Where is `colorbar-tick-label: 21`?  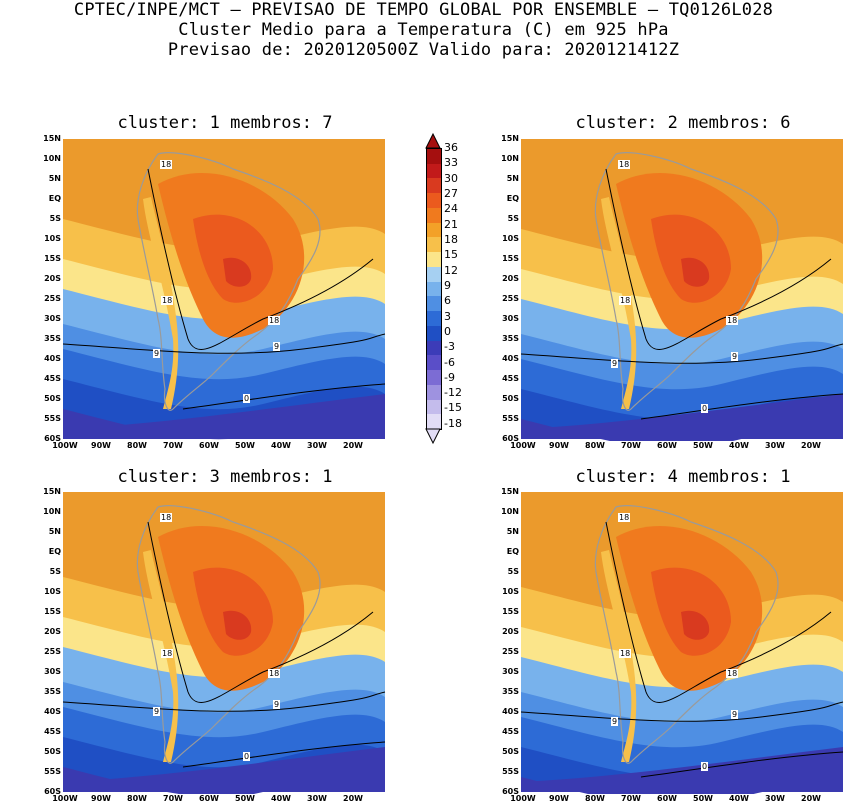 colorbar-tick-label: 21 is located at coordinates (451, 224).